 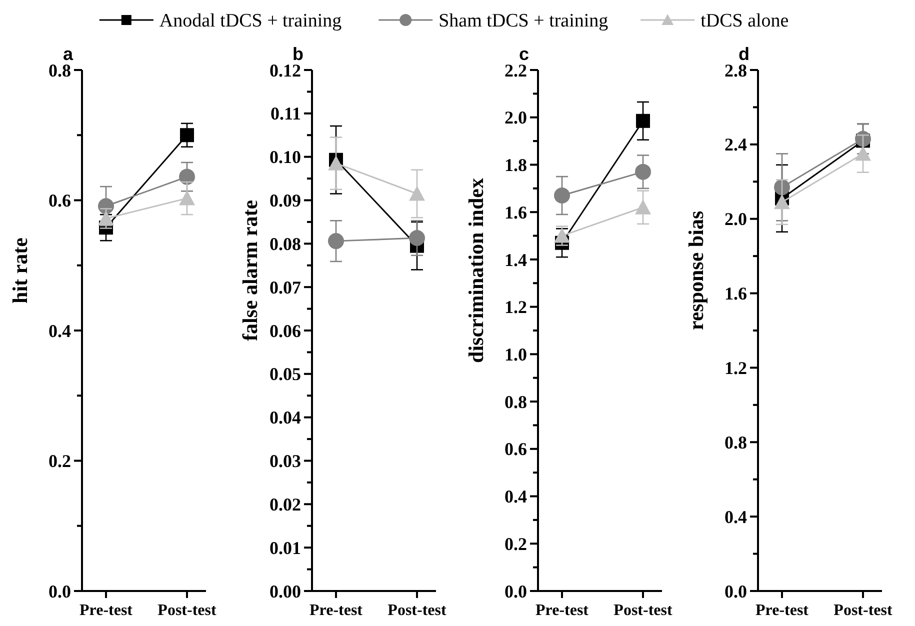 What do you see at coordinates (285, 330) in the screenshot?
I see `y-tick-label: 0.06` at bounding box center [285, 330].